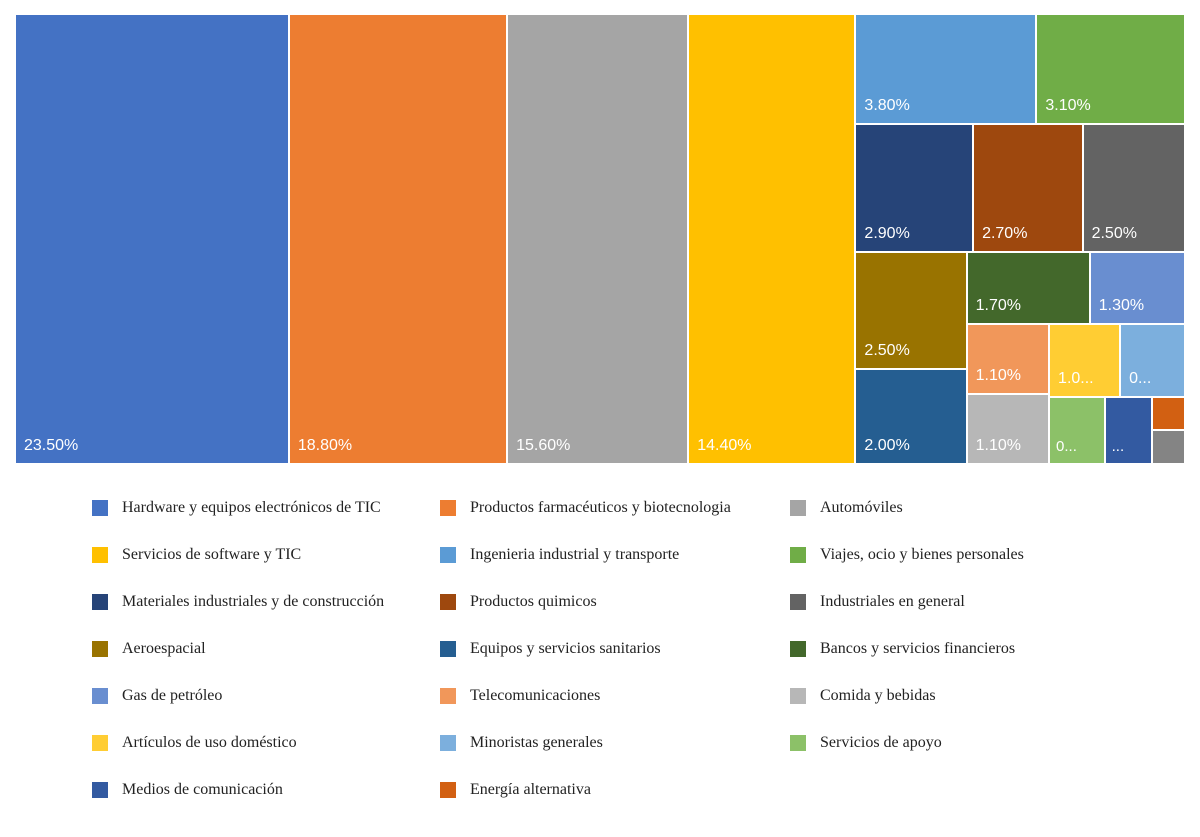 The image size is (1200, 837). What do you see at coordinates (1133, 188) in the screenshot?
I see `treemap-tile-industriales-en-general: 2.50%` at bounding box center [1133, 188].